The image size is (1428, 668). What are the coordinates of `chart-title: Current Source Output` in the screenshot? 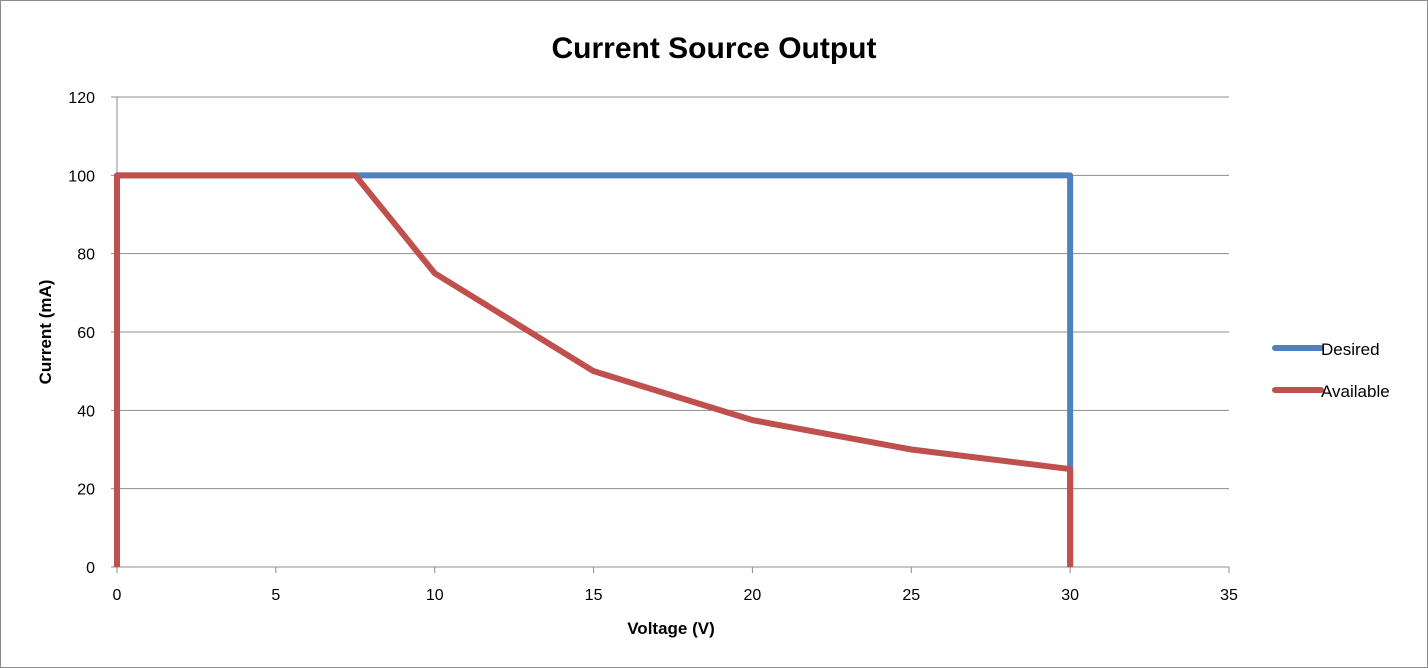 It's located at (713, 48).